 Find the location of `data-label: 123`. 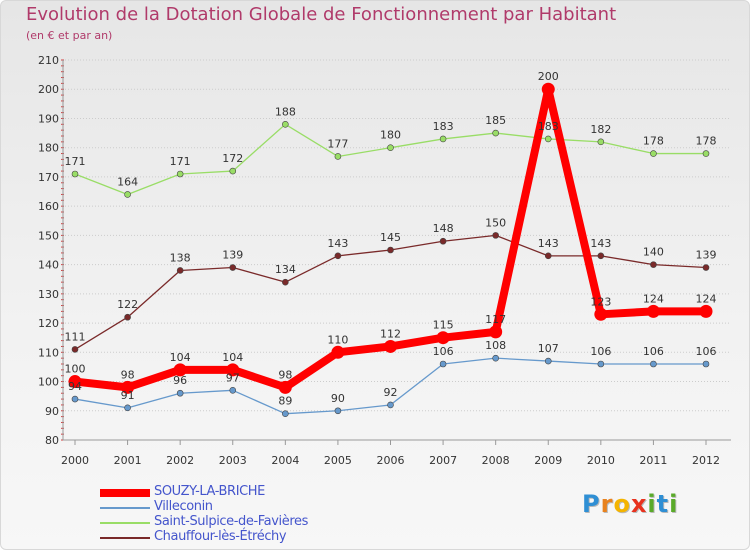

data-label: 123 is located at coordinates (600, 301).